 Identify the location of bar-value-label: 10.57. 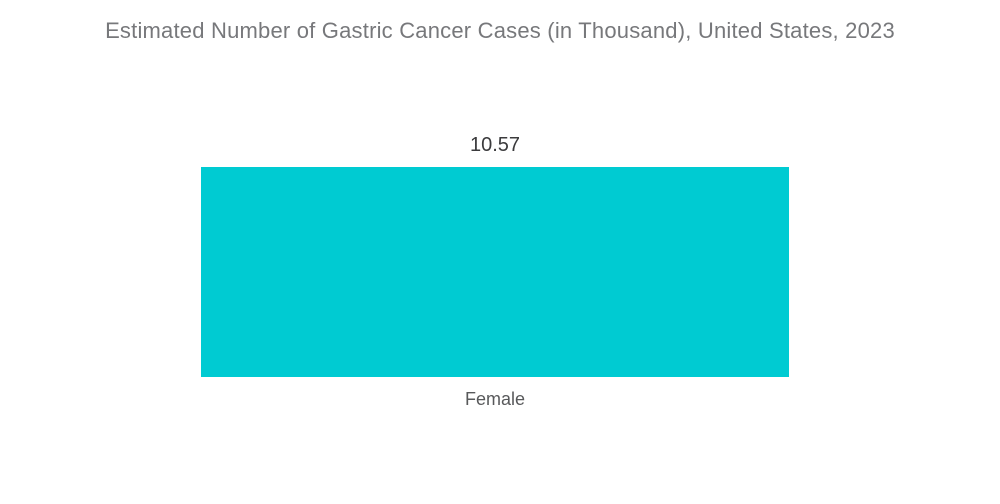
(495, 145).